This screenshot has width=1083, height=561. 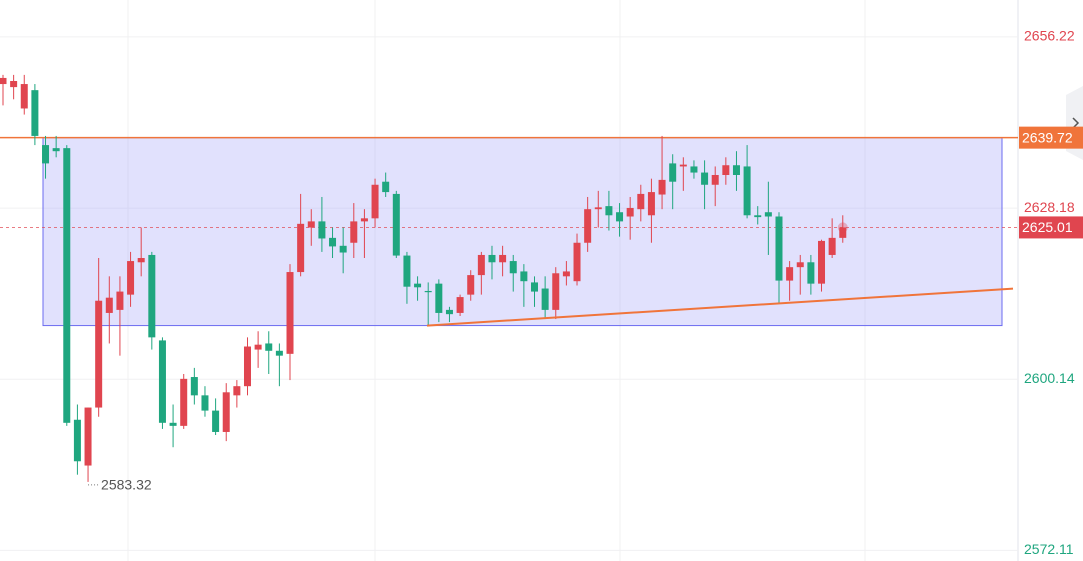 I want to click on last-price-label-bg, so click(x=1051, y=227).